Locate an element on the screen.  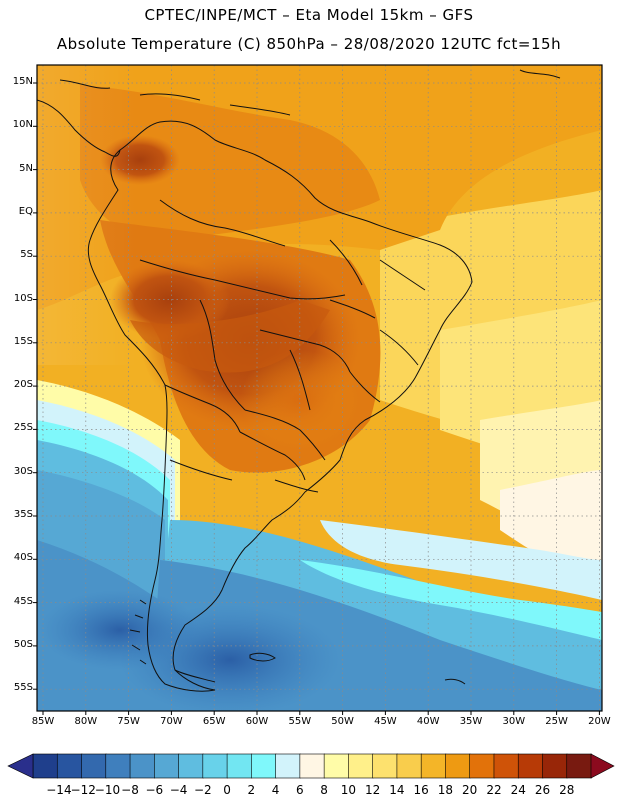
lon-label: 35W is located at coordinates (471, 721).